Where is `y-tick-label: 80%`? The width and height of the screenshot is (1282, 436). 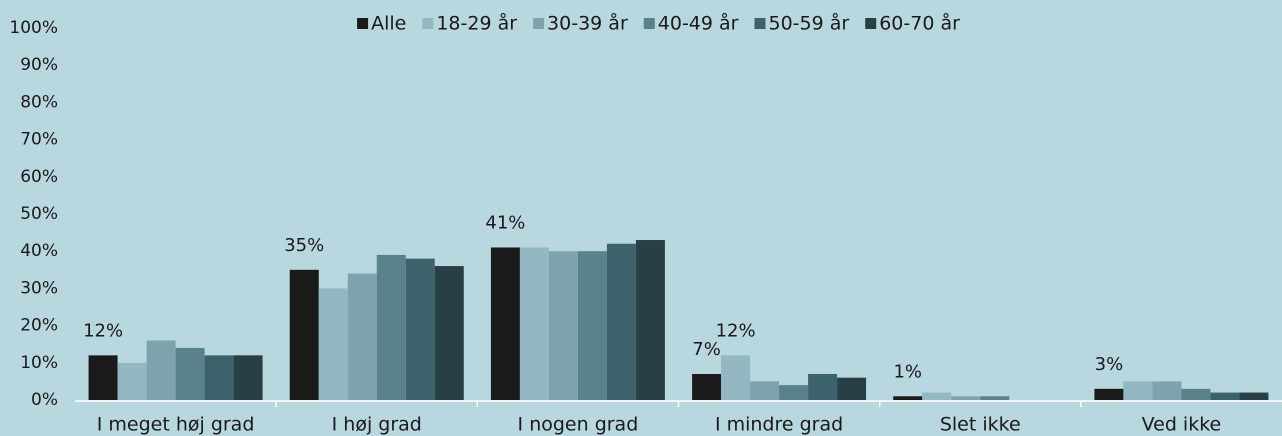 y-tick-label: 80% is located at coordinates (39, 102).